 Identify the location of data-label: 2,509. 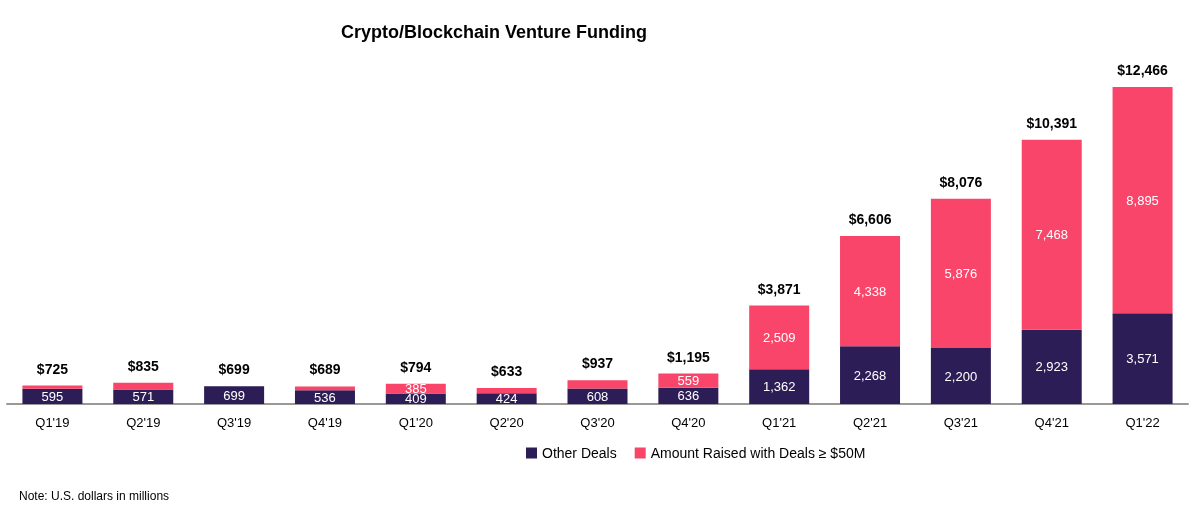
(779, 337).